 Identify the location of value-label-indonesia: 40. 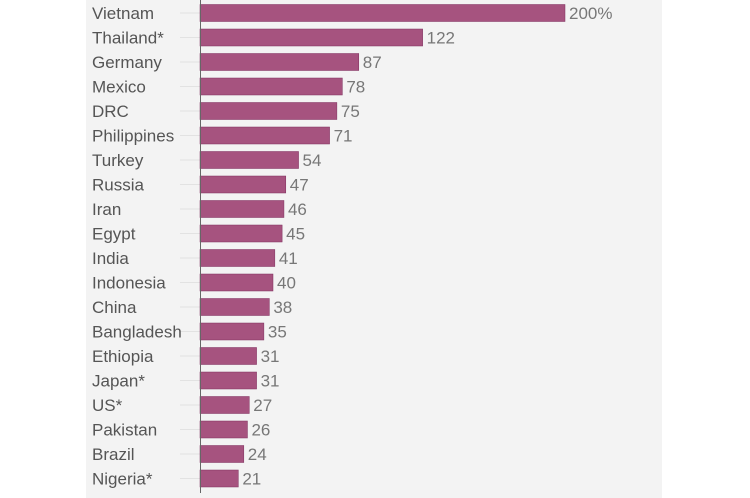
(286, 283).